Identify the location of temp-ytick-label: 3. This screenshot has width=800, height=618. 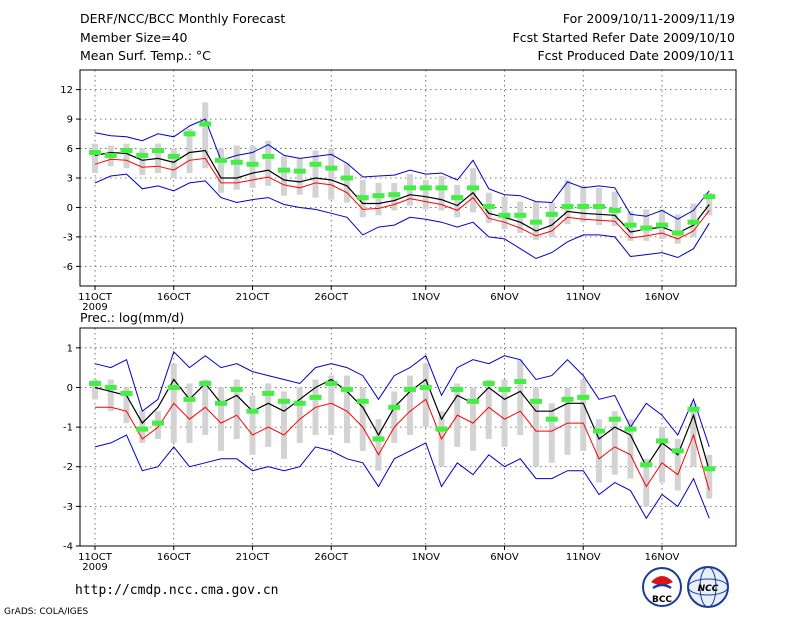
(70, 179).